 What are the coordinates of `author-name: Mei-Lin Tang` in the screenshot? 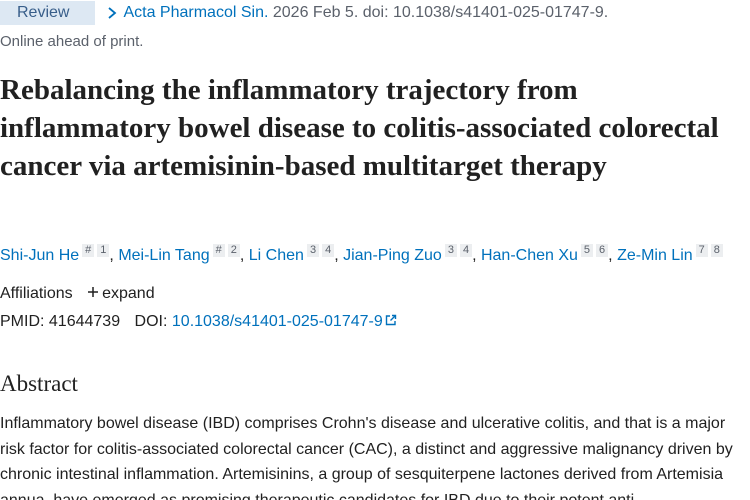 It's located at (164, 255).